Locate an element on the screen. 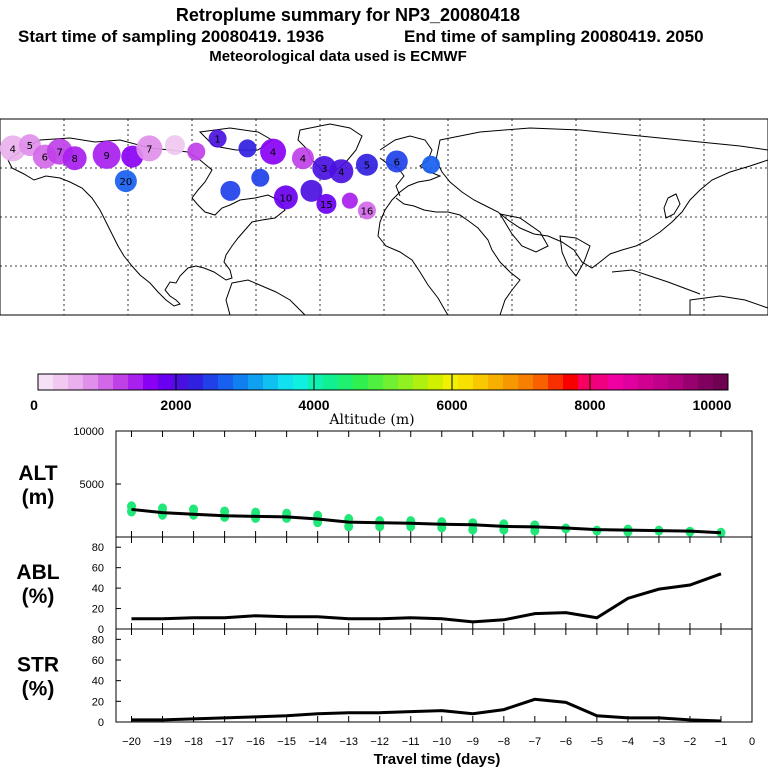 This screenshot has width=768, height=768. indonesia-coast is located at coordinates (656, 282).